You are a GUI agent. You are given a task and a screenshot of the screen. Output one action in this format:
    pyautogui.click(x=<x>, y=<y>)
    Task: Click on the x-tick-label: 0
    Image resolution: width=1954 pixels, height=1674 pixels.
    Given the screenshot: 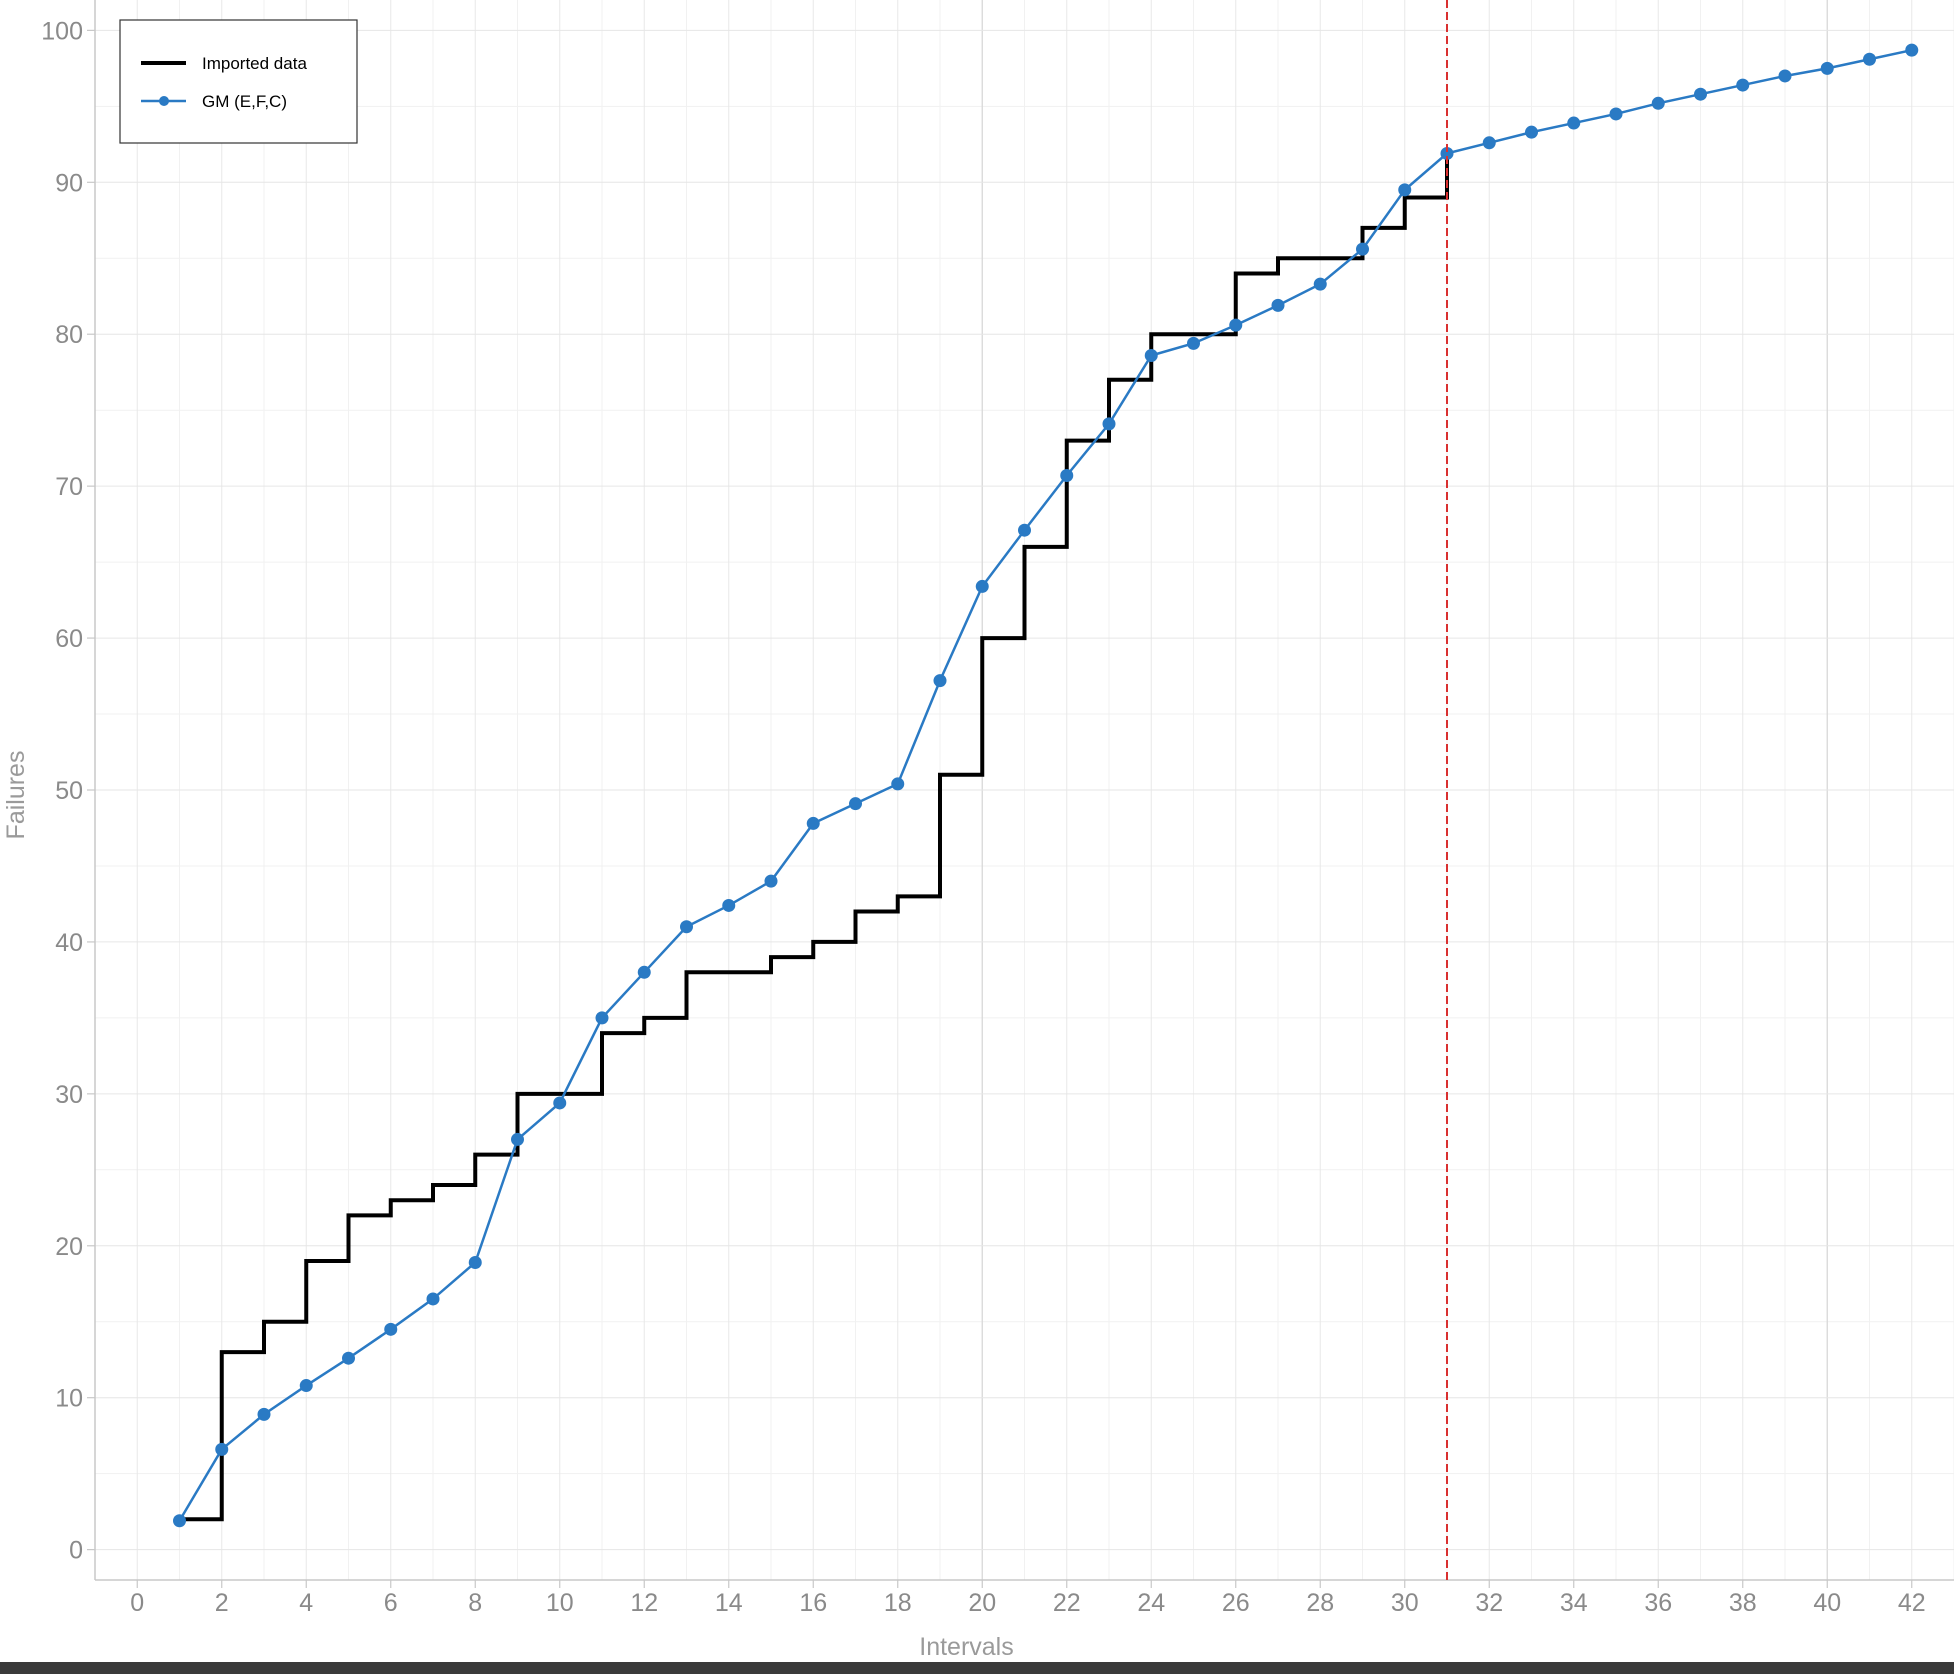 What is the action you would take?
    pyautogui.click(x=137, y=1603)
    